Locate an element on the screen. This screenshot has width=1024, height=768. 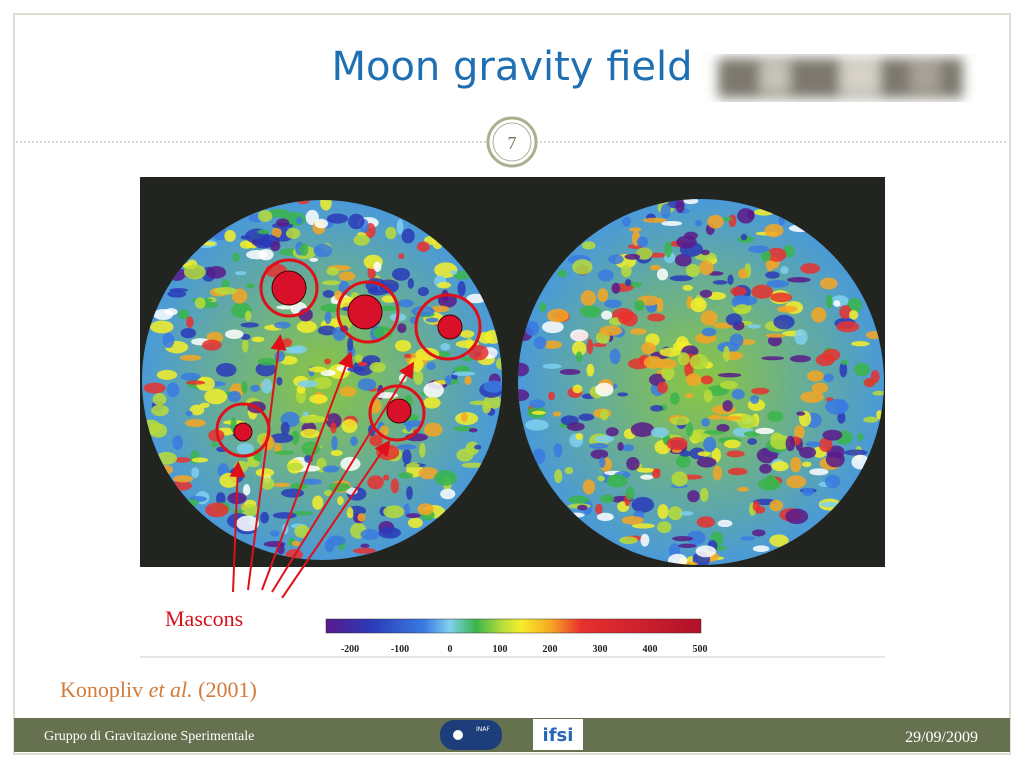
slide-number: 7 is located at coordinates (512, 143).